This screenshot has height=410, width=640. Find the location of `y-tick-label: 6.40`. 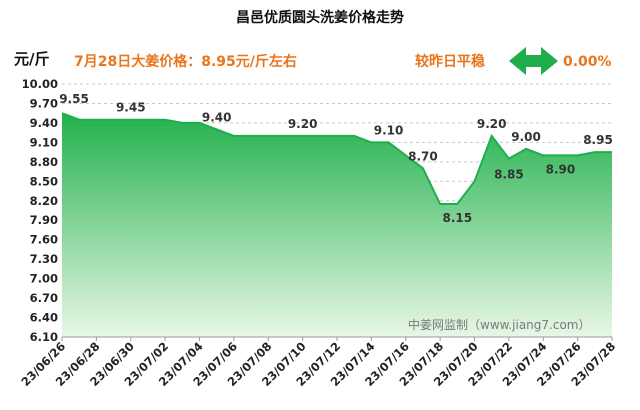

y-tick-label: 6.40 is located at coordinates (44, 318).